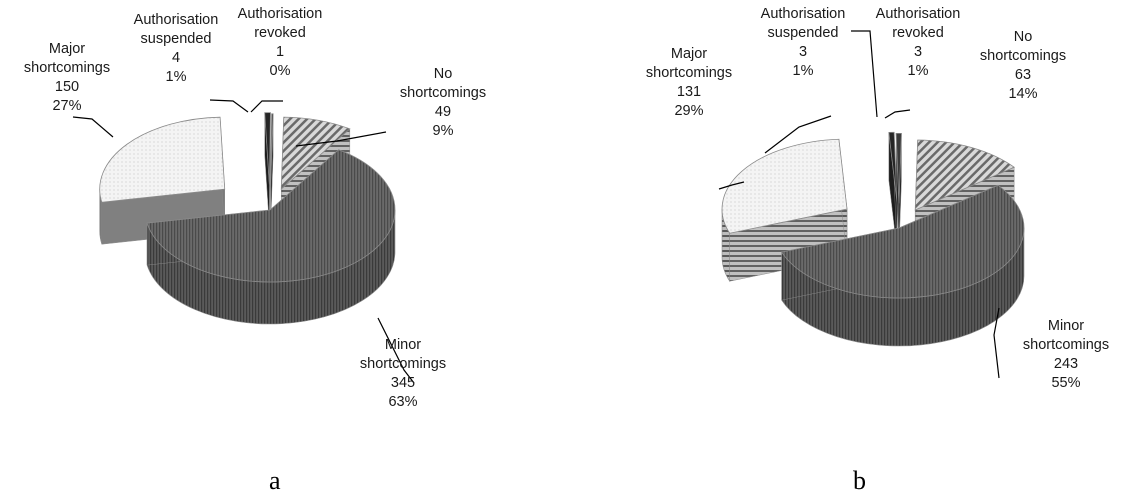 The width and height of the screenshot is (1139, 503). Describe the element at coordinates (67, 106) in the screenshot. I see `slice-percent: 27%` at that location.